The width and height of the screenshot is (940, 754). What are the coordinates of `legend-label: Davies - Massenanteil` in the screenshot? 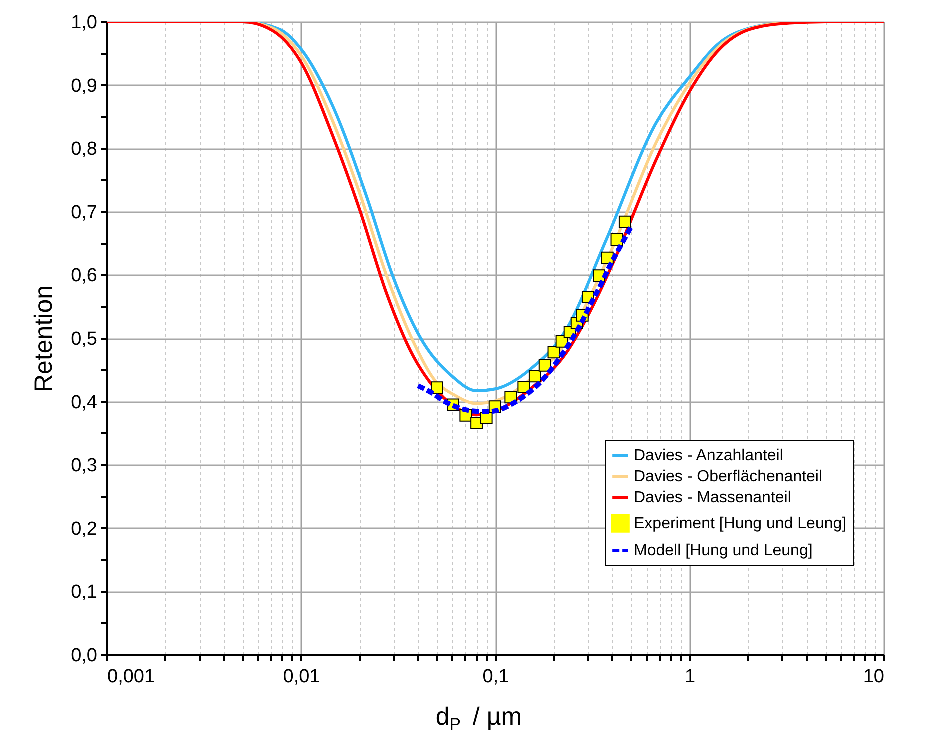 It's located at (713, 498).